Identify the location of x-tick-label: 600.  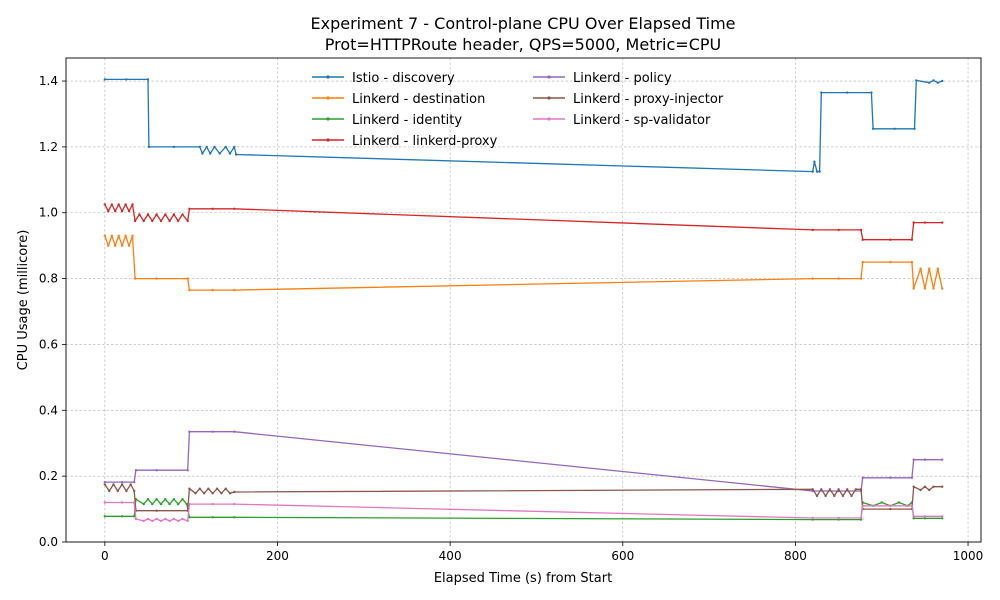
(622, 556).